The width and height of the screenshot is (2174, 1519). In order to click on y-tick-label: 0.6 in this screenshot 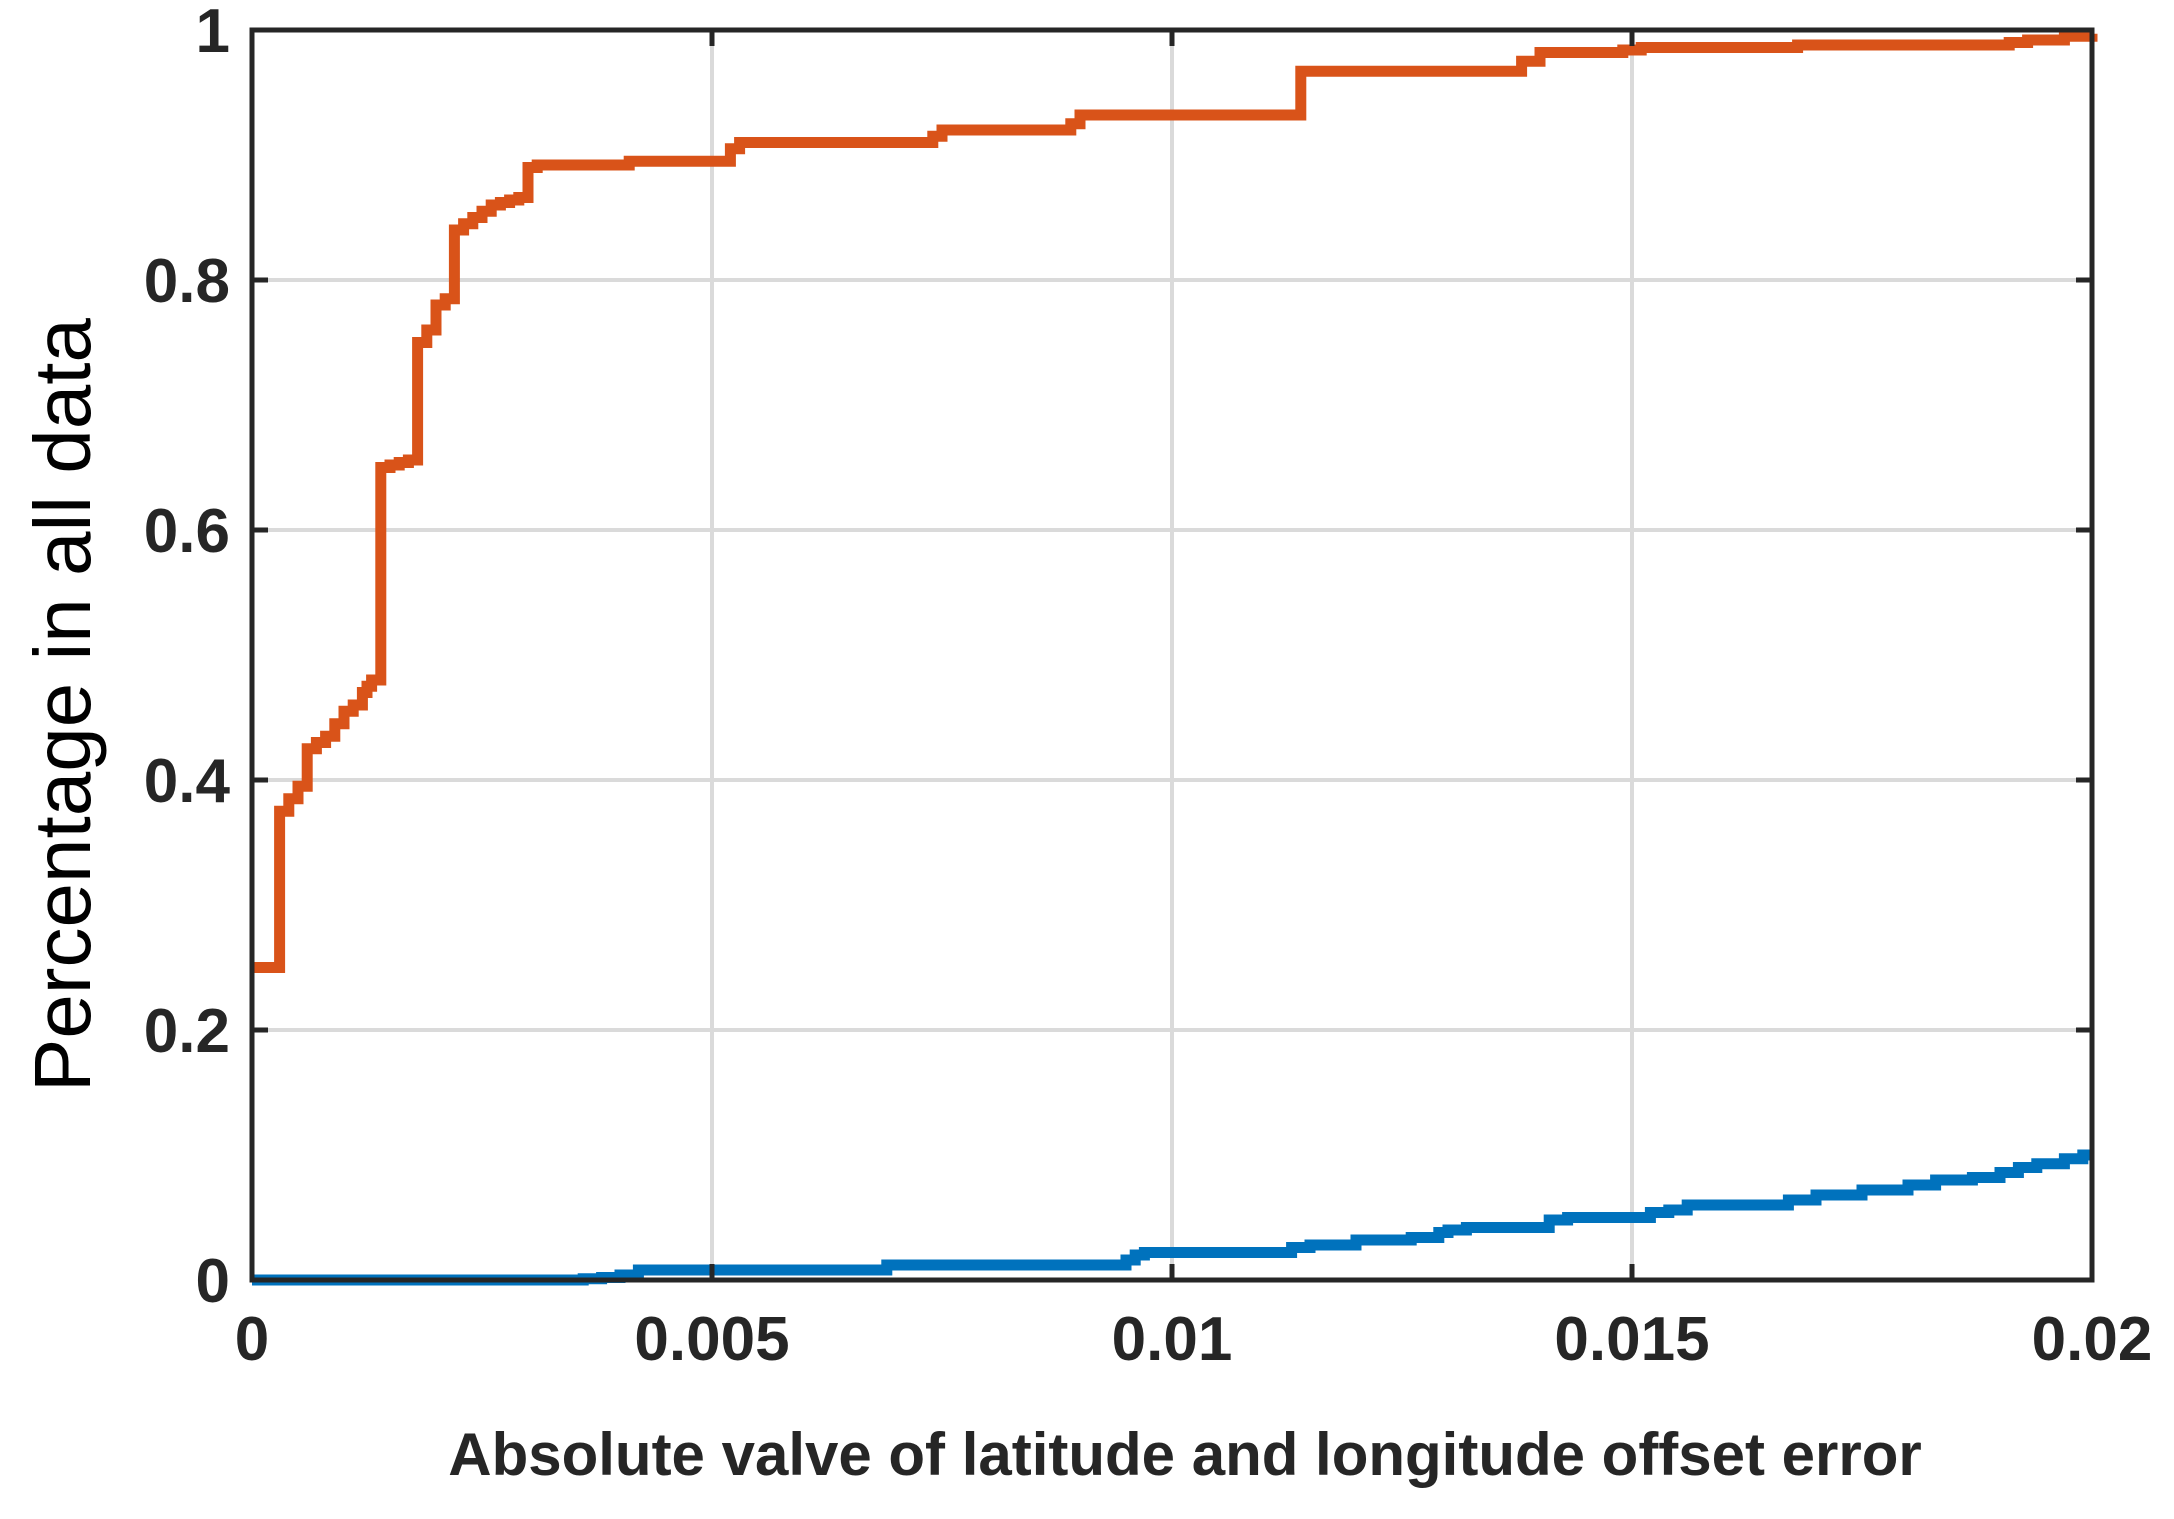, I will do `click(187, 531)`.